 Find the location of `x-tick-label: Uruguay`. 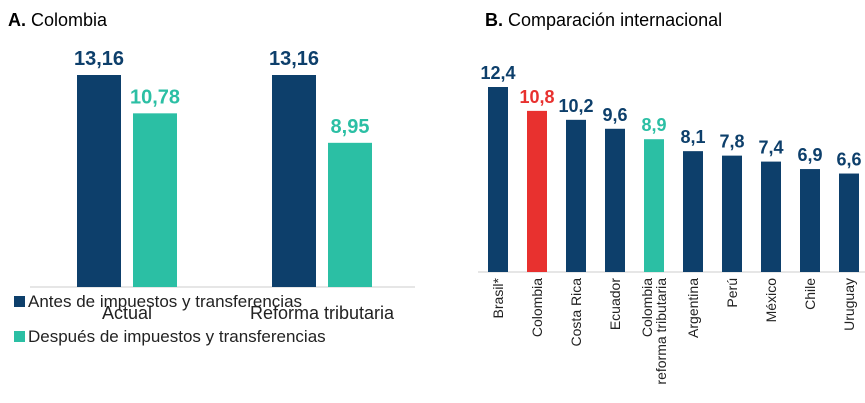

x-tick-label: Uruguay is located at coordinates (849, 304).